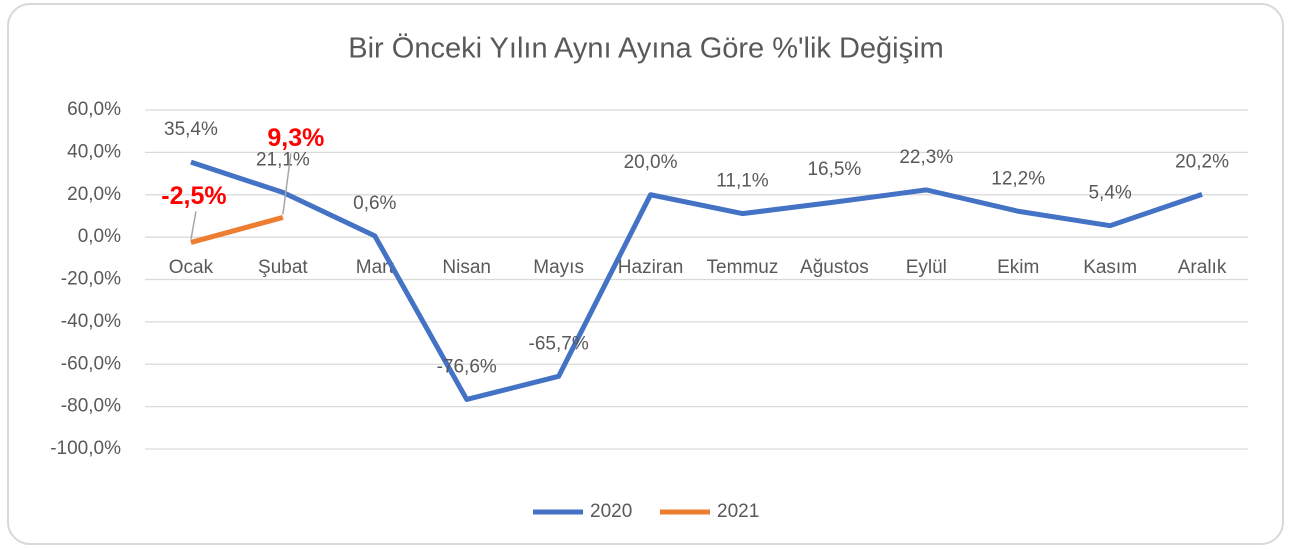  What do you see at coordinates (650, 267) in the screenshot?
I see `x-tick-label: Haziran` at bounding box center [650, 267].